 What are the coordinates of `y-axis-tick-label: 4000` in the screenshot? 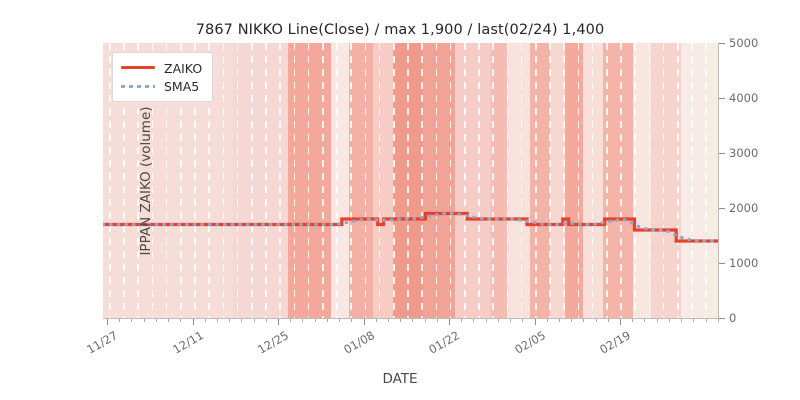 It's located at (744, 98).